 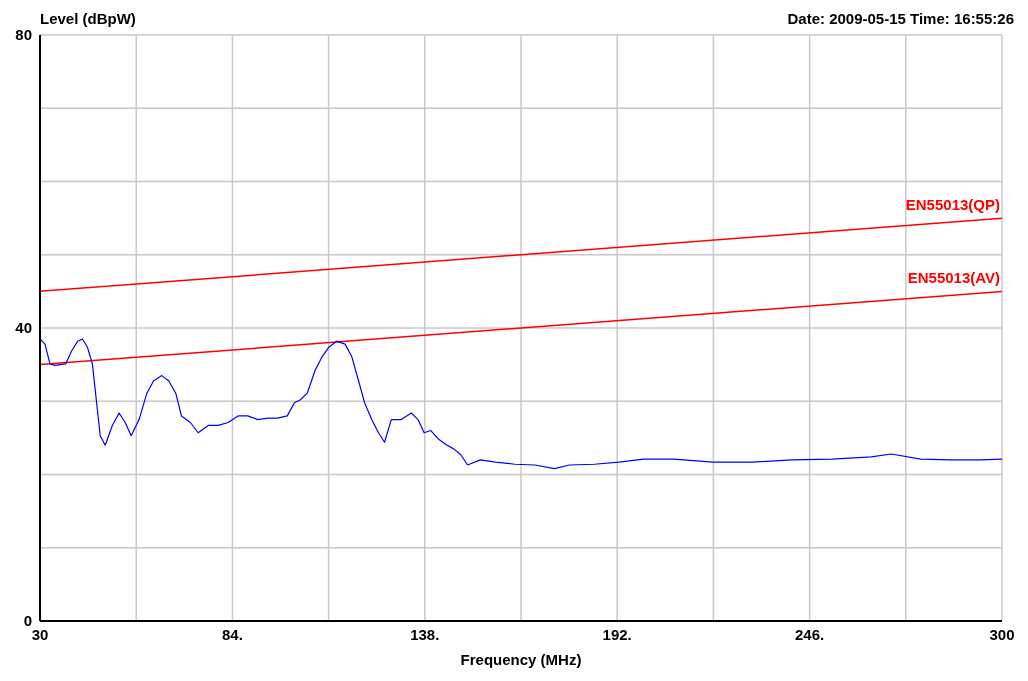 I want to click on x-axis-title: Frequency (MHz), so click(x=521, y=659).